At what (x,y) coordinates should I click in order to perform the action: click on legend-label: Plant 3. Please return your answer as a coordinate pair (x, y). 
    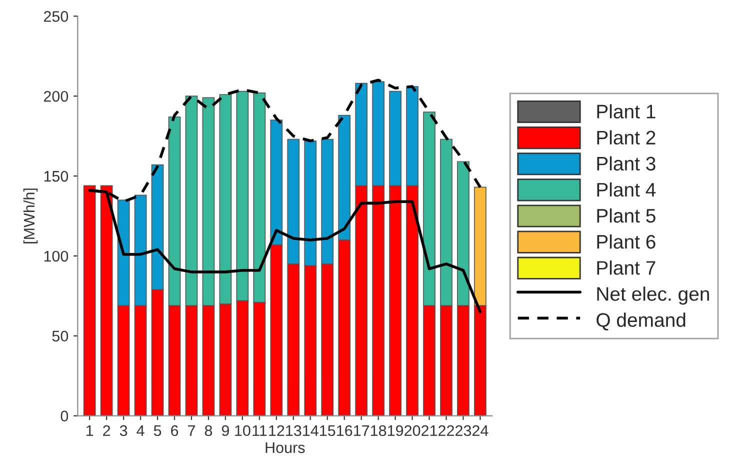
    Looking at the image, I should click on (626, 163).